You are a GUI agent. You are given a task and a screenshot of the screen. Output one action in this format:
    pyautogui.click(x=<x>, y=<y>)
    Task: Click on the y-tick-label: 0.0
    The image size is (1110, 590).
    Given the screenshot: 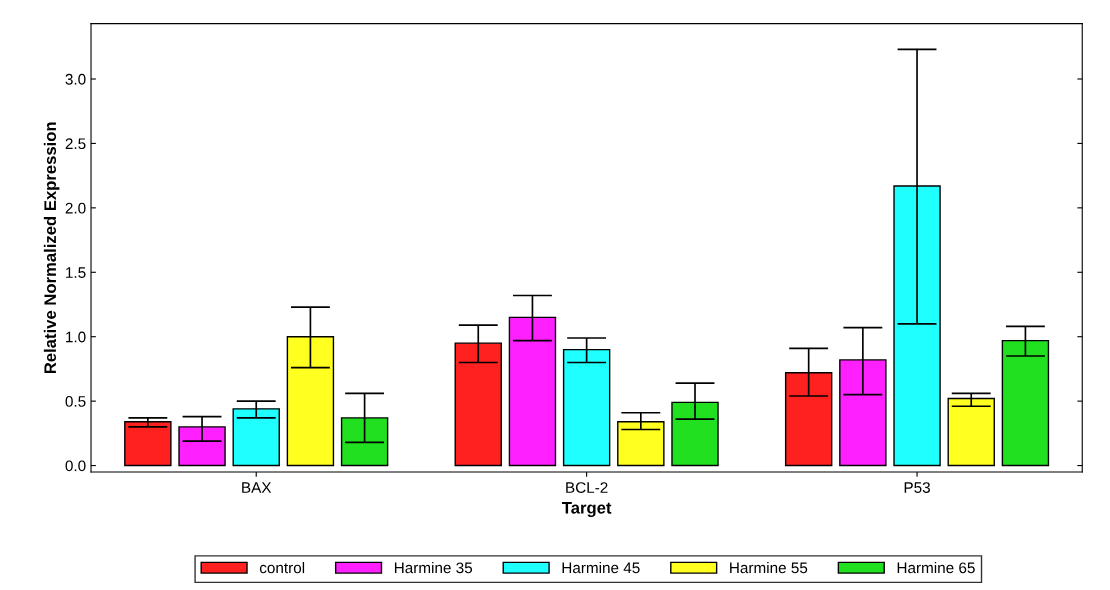 What is the action you would take?
    pyautogui.click(x=75, y=466)
    